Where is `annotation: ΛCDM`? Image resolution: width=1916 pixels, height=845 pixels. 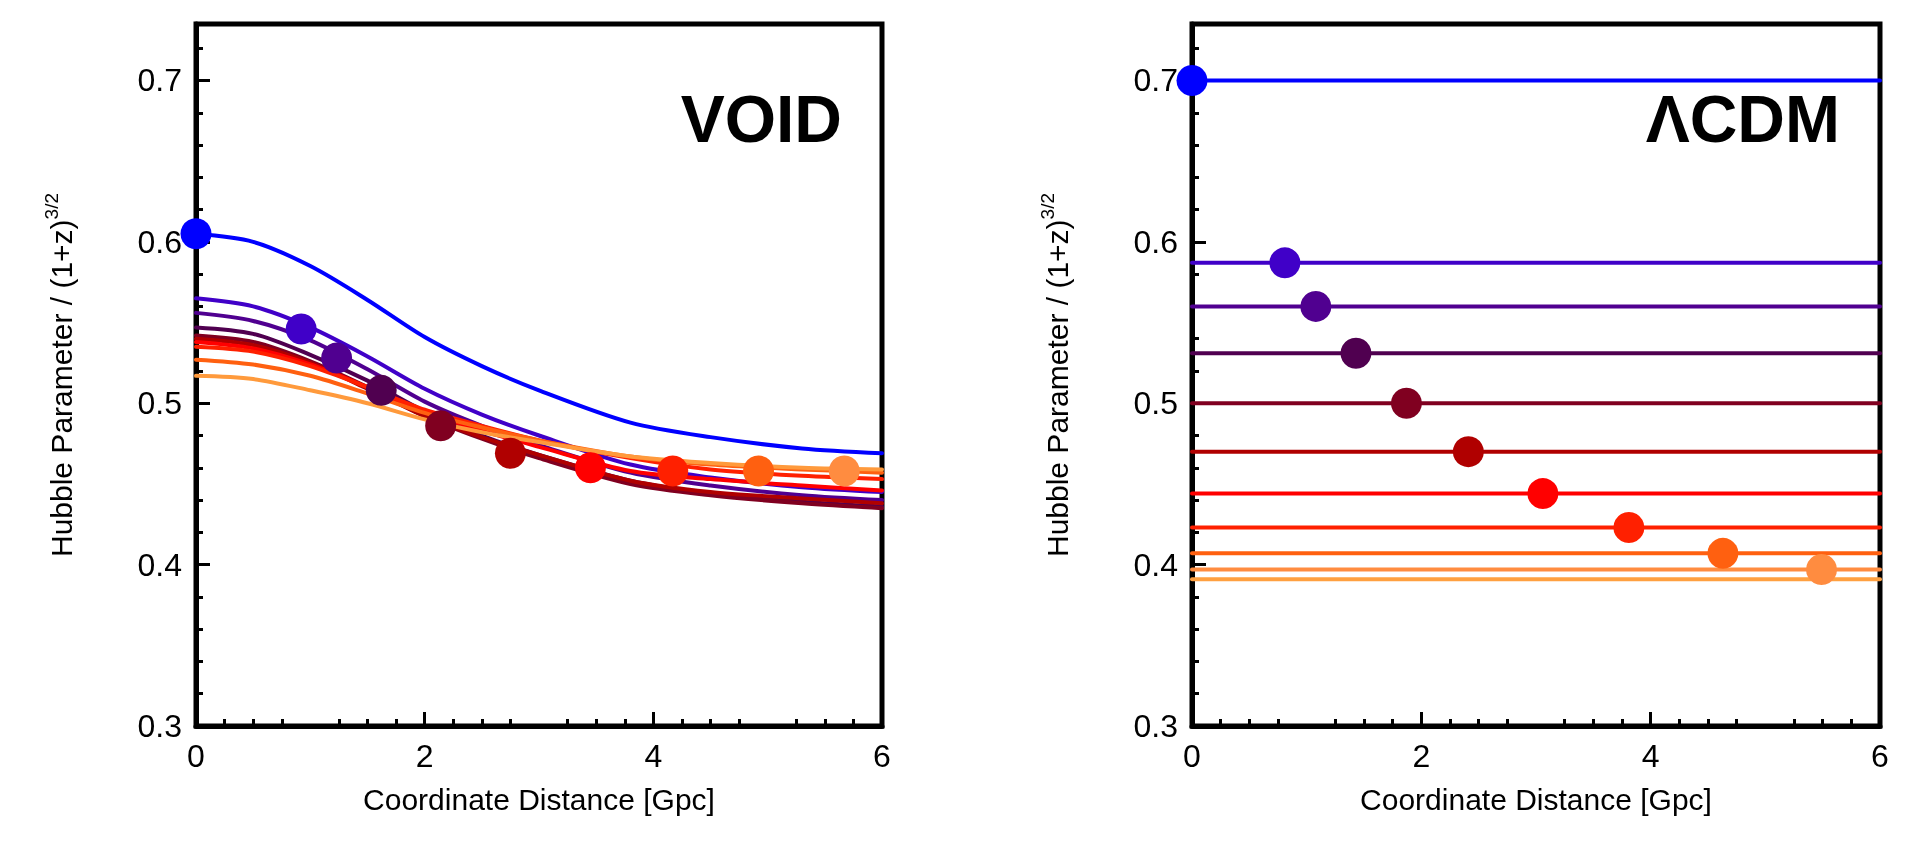
annotation: ΛCDM is located at coordinates (1742, 119).